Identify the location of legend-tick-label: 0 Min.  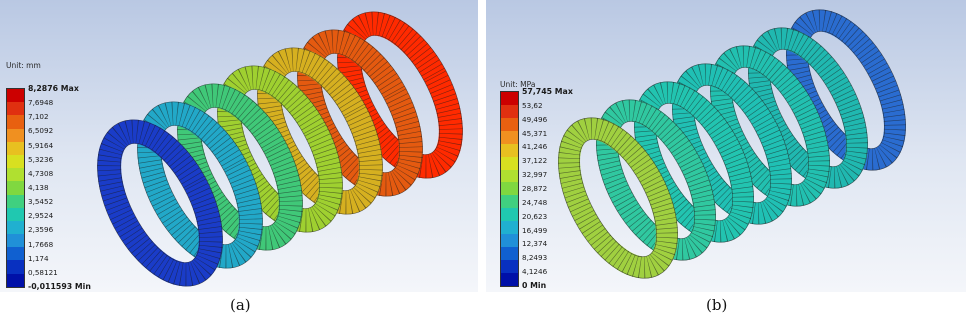
(534, 285).